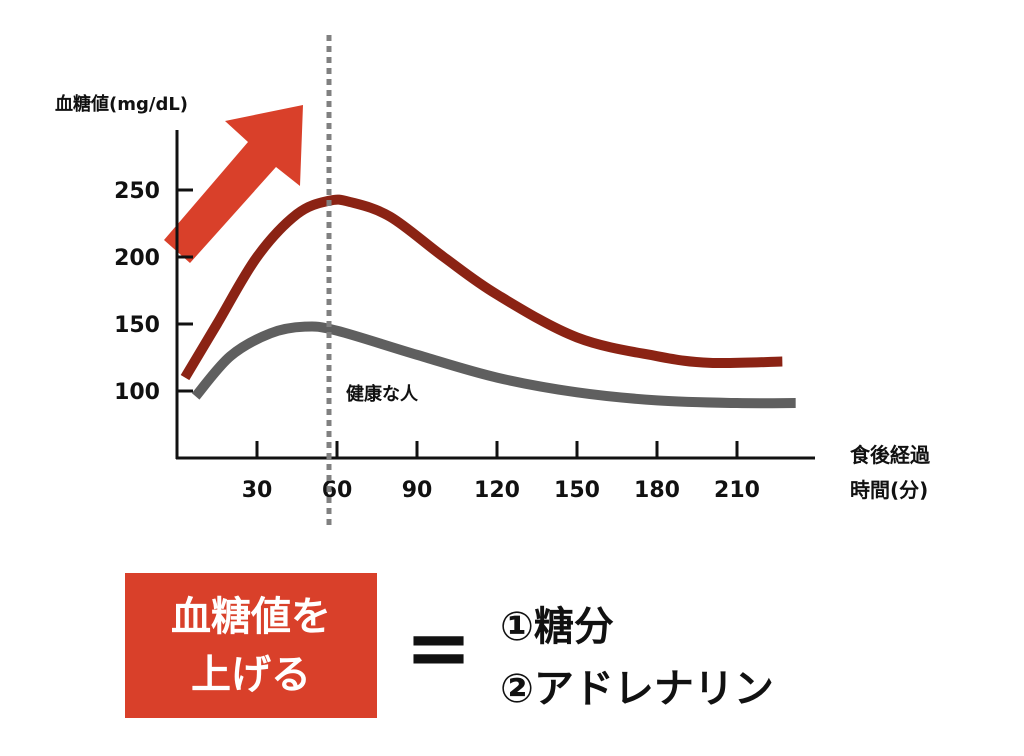 This screenshot has height=756, width=1024. I want to click on series-label-healthy: 健康な人, so click(382, 394).